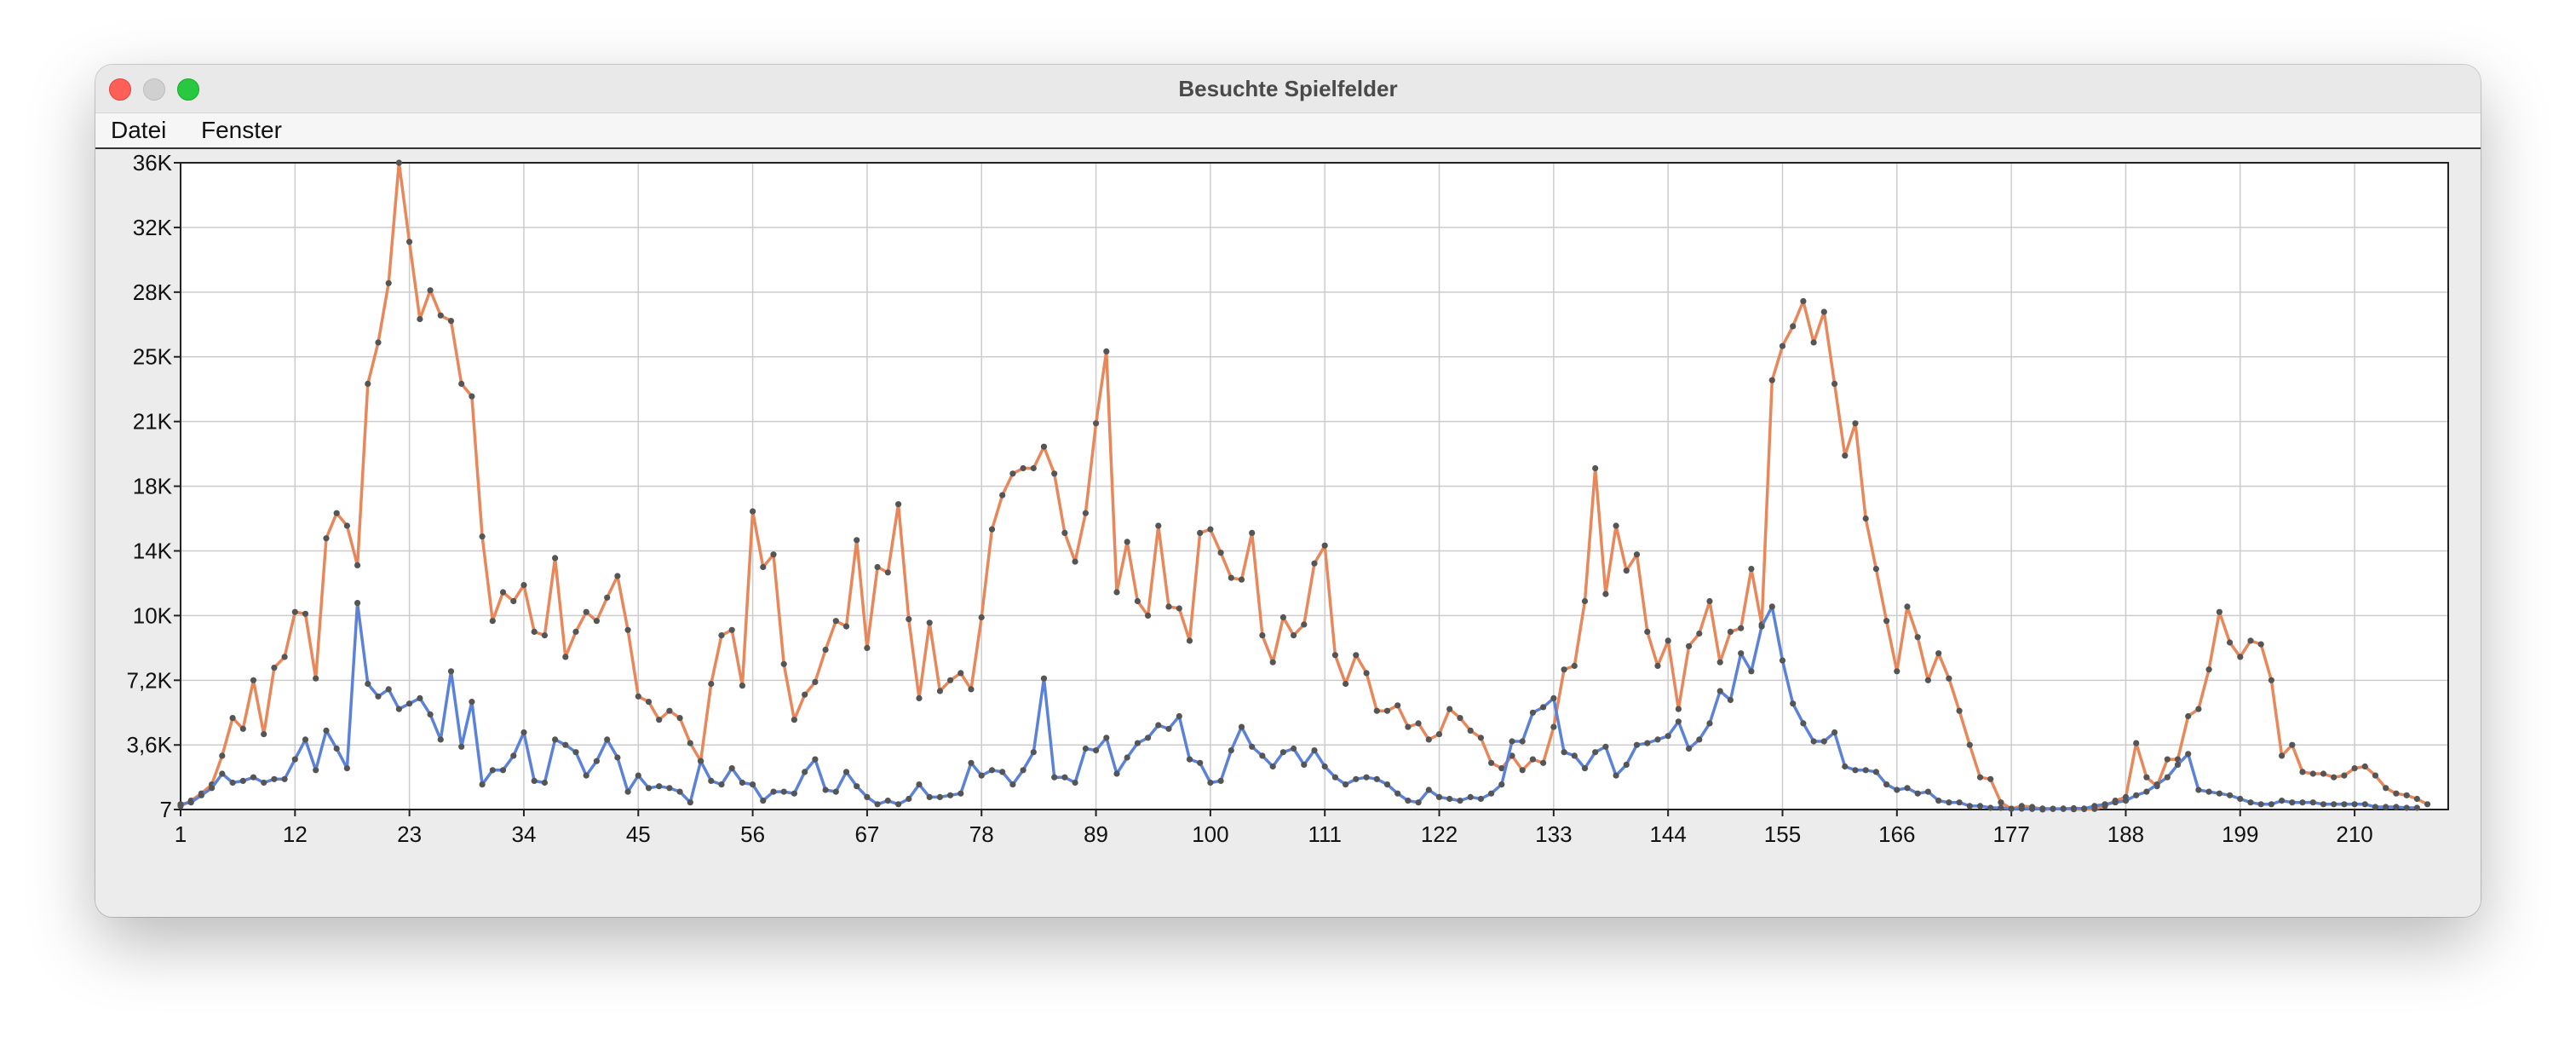 Image resolution: width=2576 pixels, height=1043 pixels. Describe the element at coordinates (139, 130) in the screenshot. I see `menu-datei: Datei` at that location.